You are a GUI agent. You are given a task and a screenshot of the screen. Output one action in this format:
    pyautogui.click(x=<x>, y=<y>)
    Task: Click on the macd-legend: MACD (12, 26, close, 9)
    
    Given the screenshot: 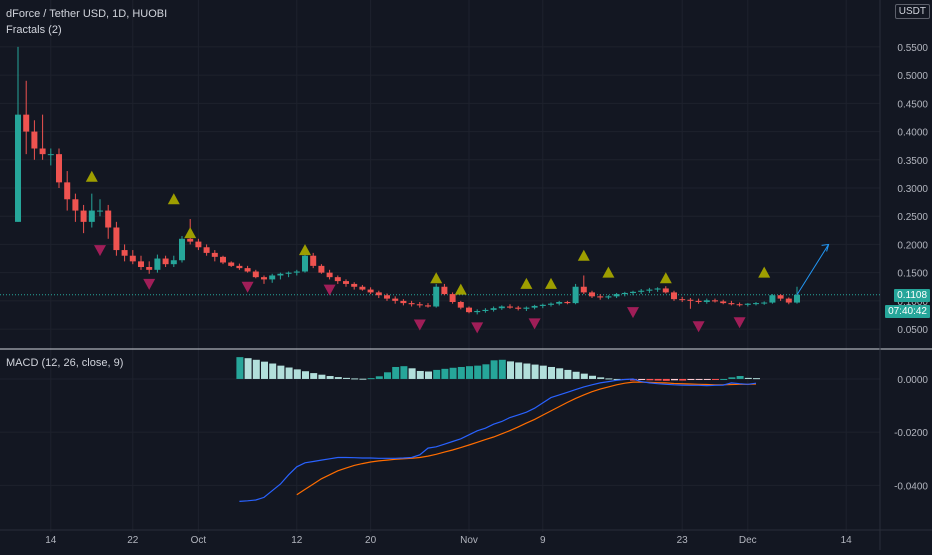 What is the action you would take?
    pyautogui.click(x=65, y=363)
    